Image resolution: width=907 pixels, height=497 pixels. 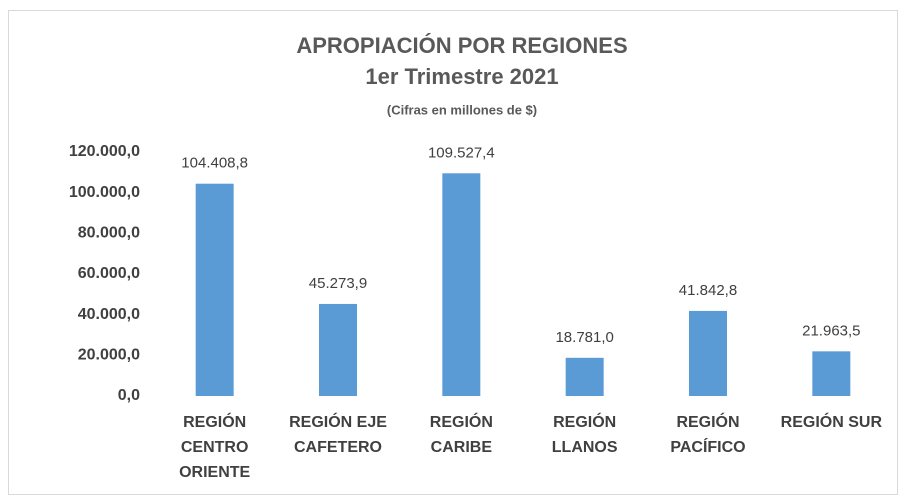 I want to click on data-label: 41.842,8, so click(x=708, y=290).